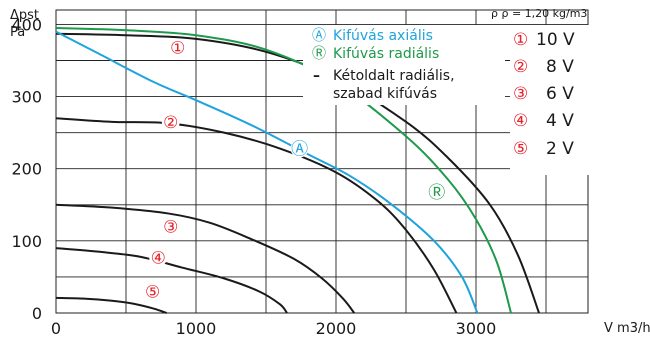 Image resolution: width=650 pixels, height=342 pixels. Describe the element at coordinates (37, 313) in the screenshot. I see `y-tick-label: 0` at that location.